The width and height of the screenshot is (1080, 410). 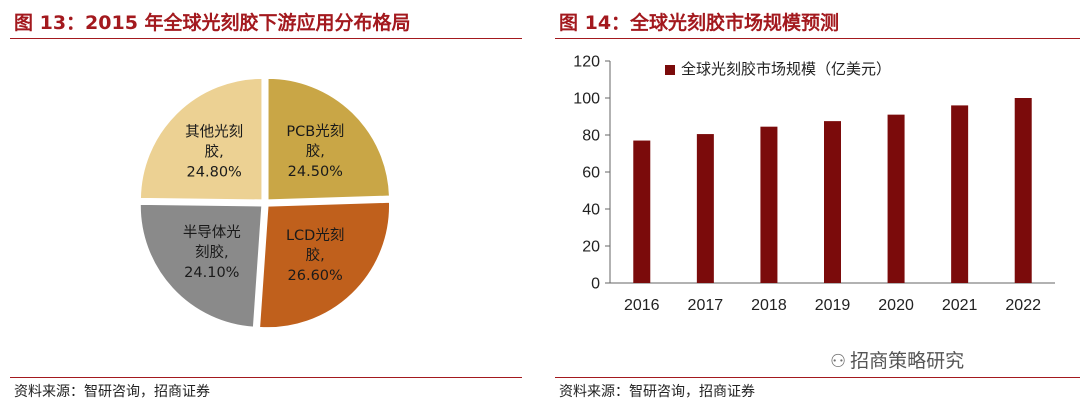 I want to click on right-source-rule, so click(x=817, y=377).